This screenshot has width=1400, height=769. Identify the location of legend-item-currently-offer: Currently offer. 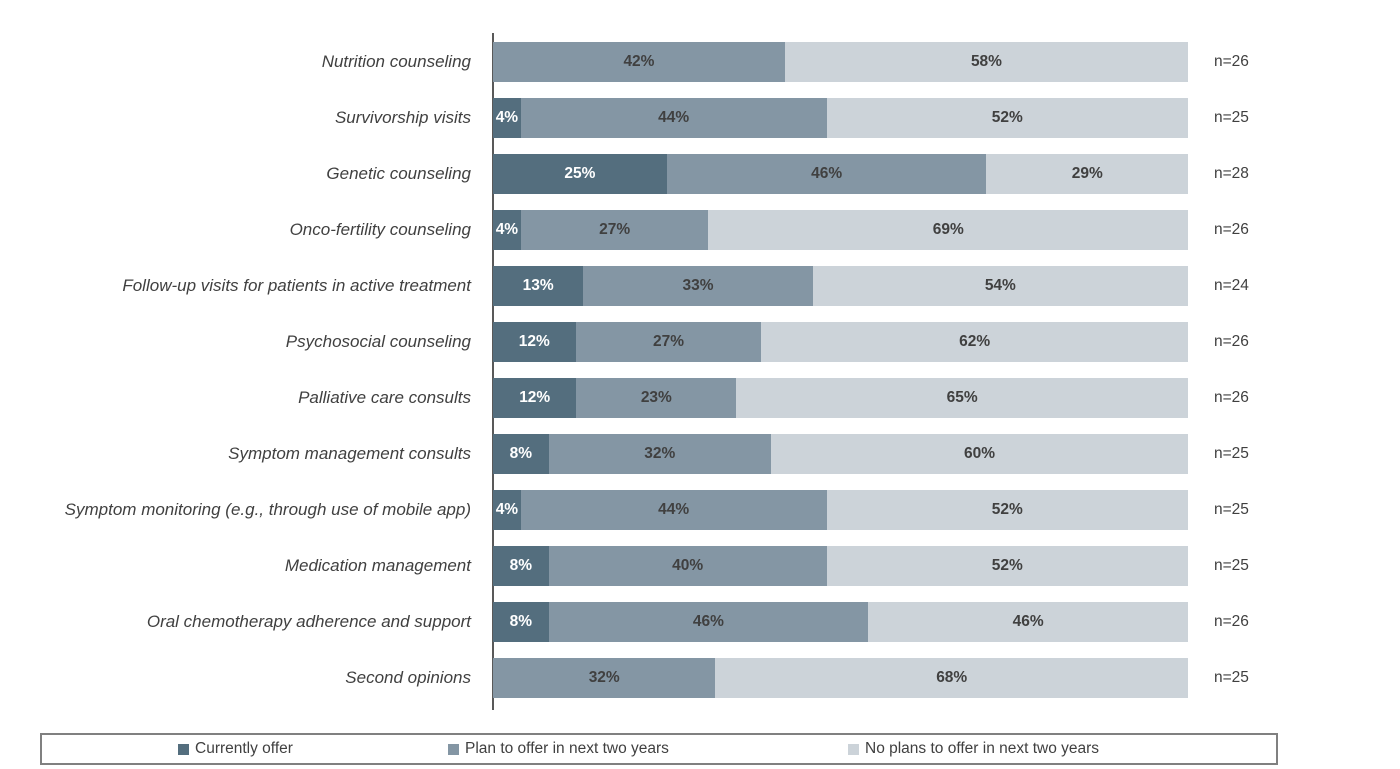
(235, 749).